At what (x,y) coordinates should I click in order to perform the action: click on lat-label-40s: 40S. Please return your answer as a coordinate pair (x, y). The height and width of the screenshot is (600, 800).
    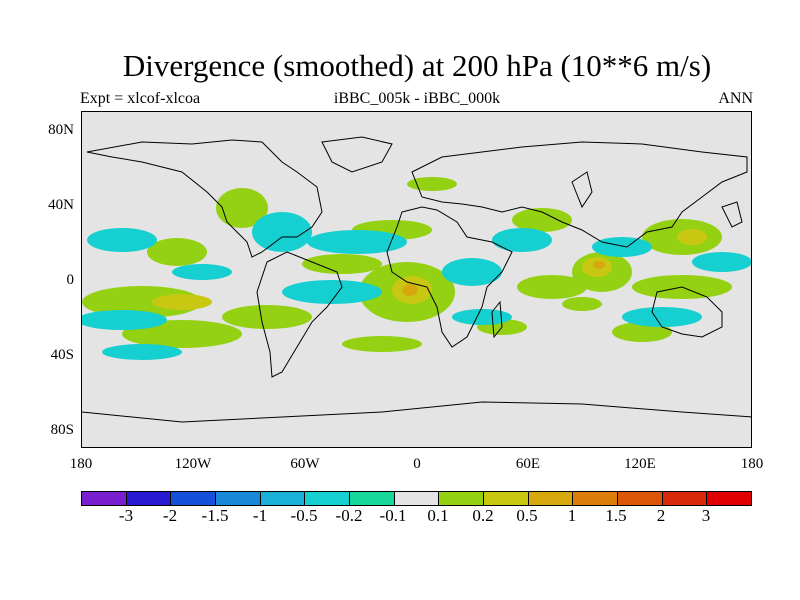
    Looking at the image, I should click on (62, 355).